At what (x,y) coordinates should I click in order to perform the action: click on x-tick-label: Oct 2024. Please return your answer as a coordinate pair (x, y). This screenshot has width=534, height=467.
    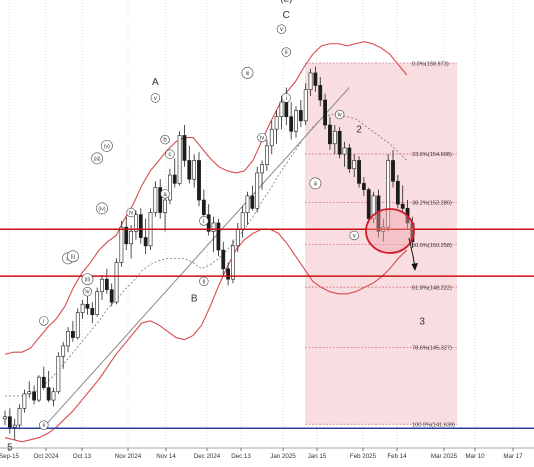
    Looking at the image, I should click on (46, 456).